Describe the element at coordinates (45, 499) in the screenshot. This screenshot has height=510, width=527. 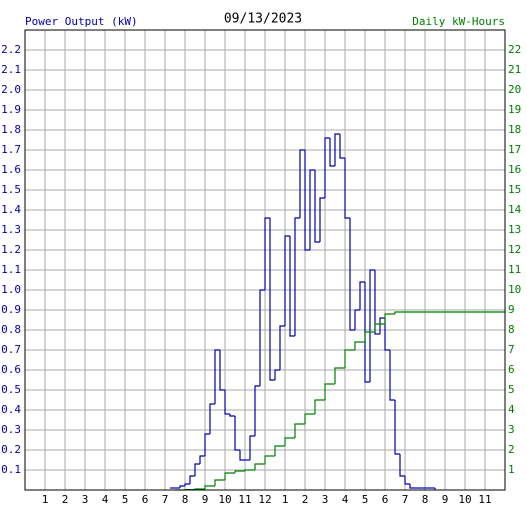
I see `x-tick-label: 1` at that location.